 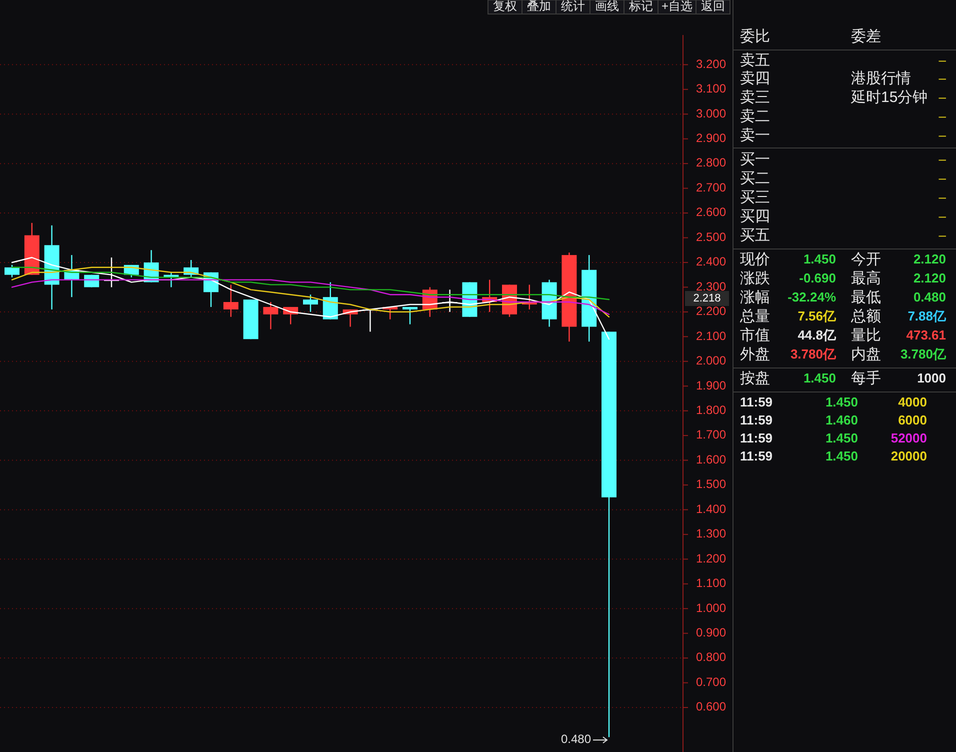 What do you see at coordinates (881, 78) in the screenshot?
I see `text: 港股行情` at bounding box center [881, 78].